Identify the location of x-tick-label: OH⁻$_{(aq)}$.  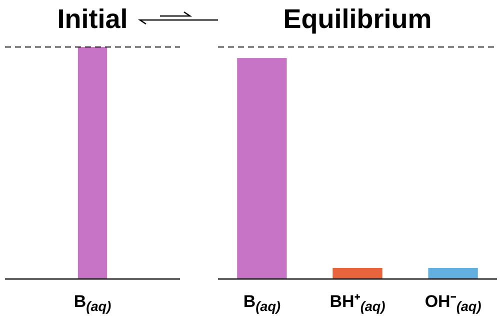
(453, 303).